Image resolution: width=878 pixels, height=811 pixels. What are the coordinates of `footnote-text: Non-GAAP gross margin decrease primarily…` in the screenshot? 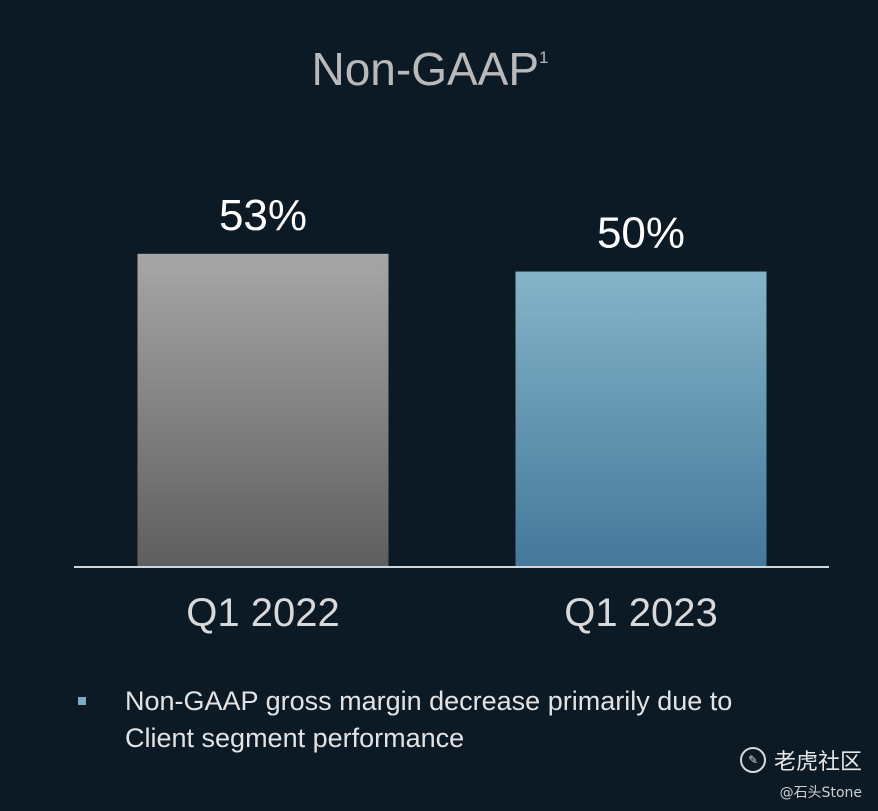 It's located at (429, 719).